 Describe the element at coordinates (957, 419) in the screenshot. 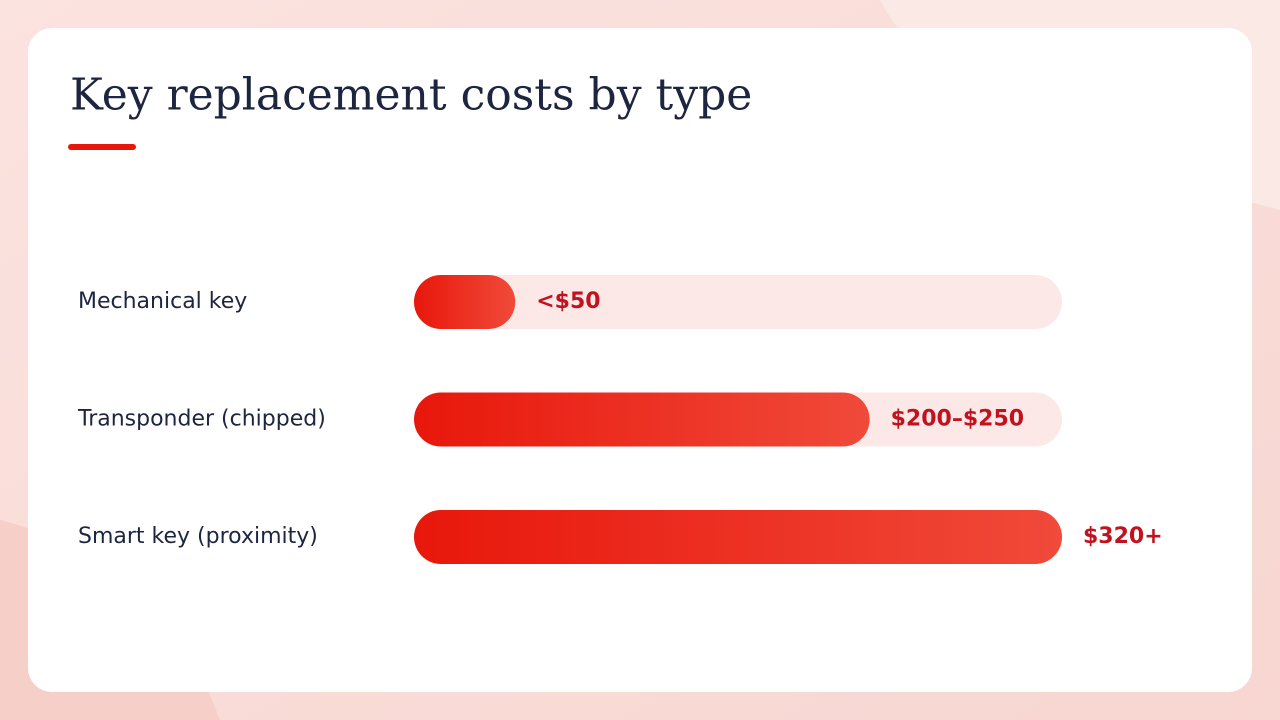

I see `value-label: $200–$250` at that location.